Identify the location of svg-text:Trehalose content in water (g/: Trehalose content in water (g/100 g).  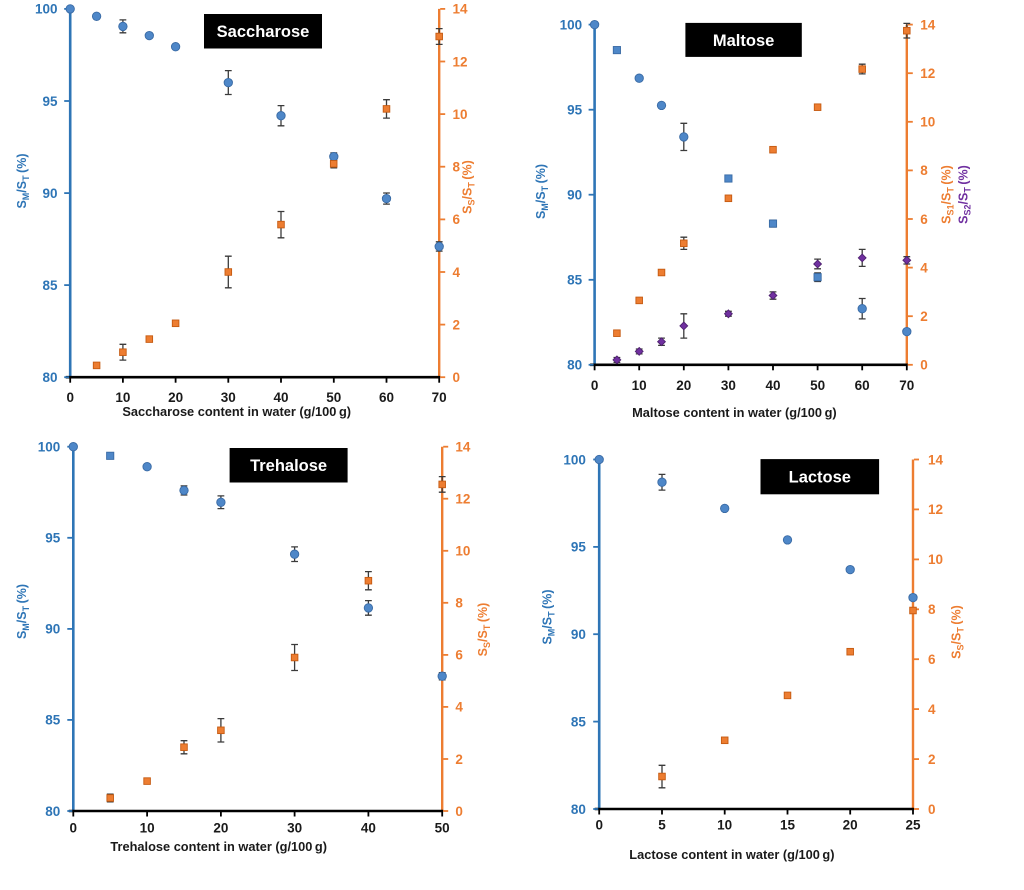
(218, 846).